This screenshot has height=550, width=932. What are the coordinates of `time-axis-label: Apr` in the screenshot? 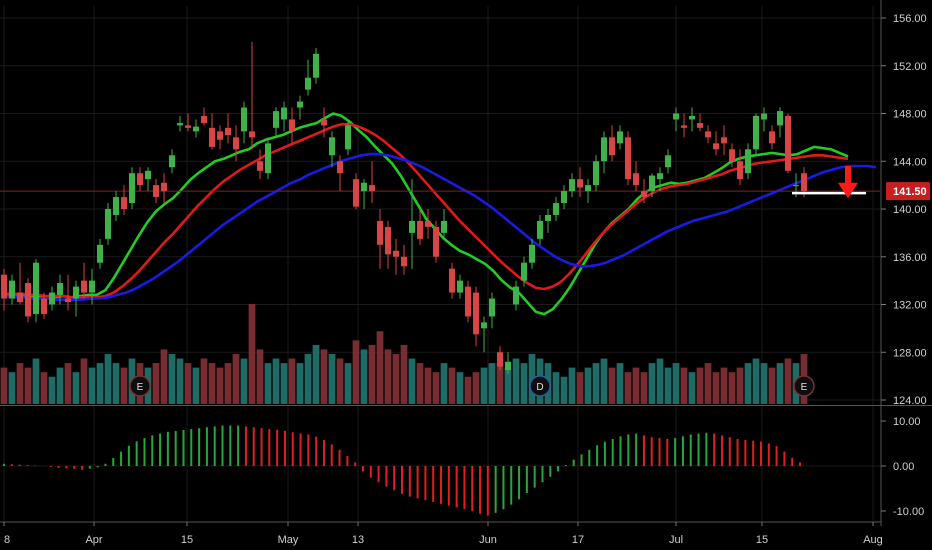 It's located at (93, 540).